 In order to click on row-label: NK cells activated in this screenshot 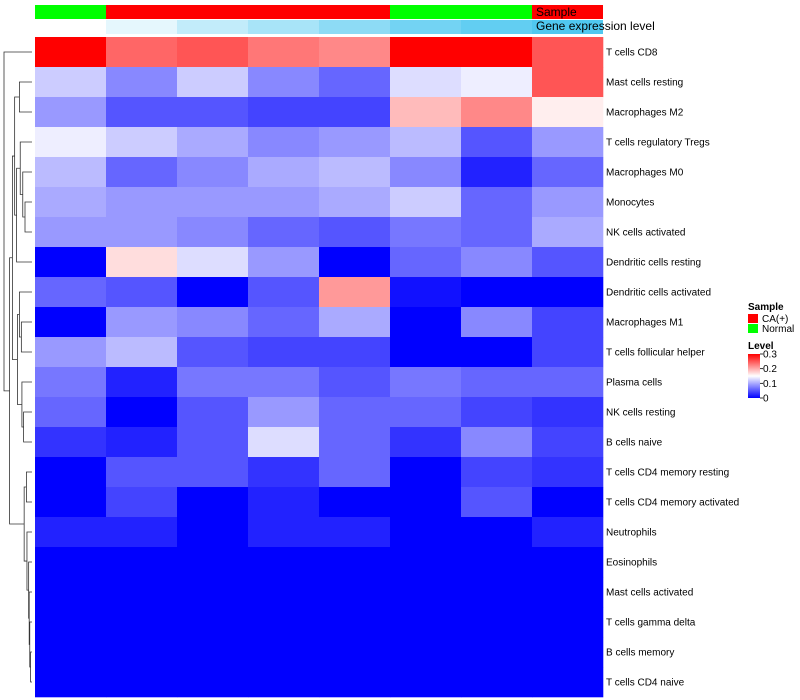, I will do `click(645, 233)`.